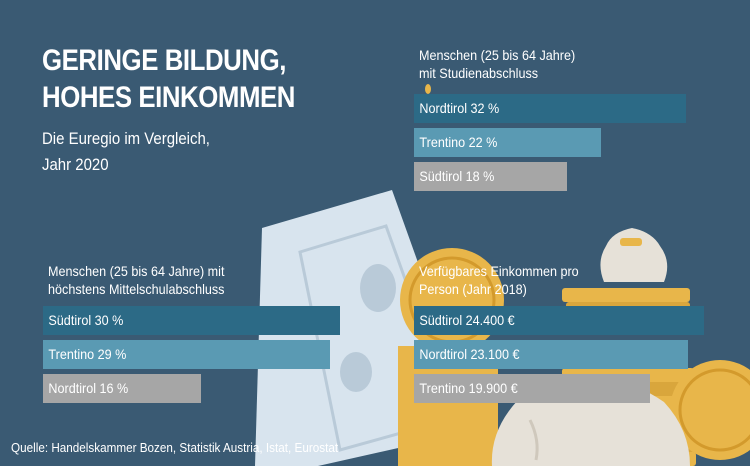 The height and width of the screenshot is (466, 750). I want to click on chart-1-bar-label: Trentino 22 %, so click(458, 142).